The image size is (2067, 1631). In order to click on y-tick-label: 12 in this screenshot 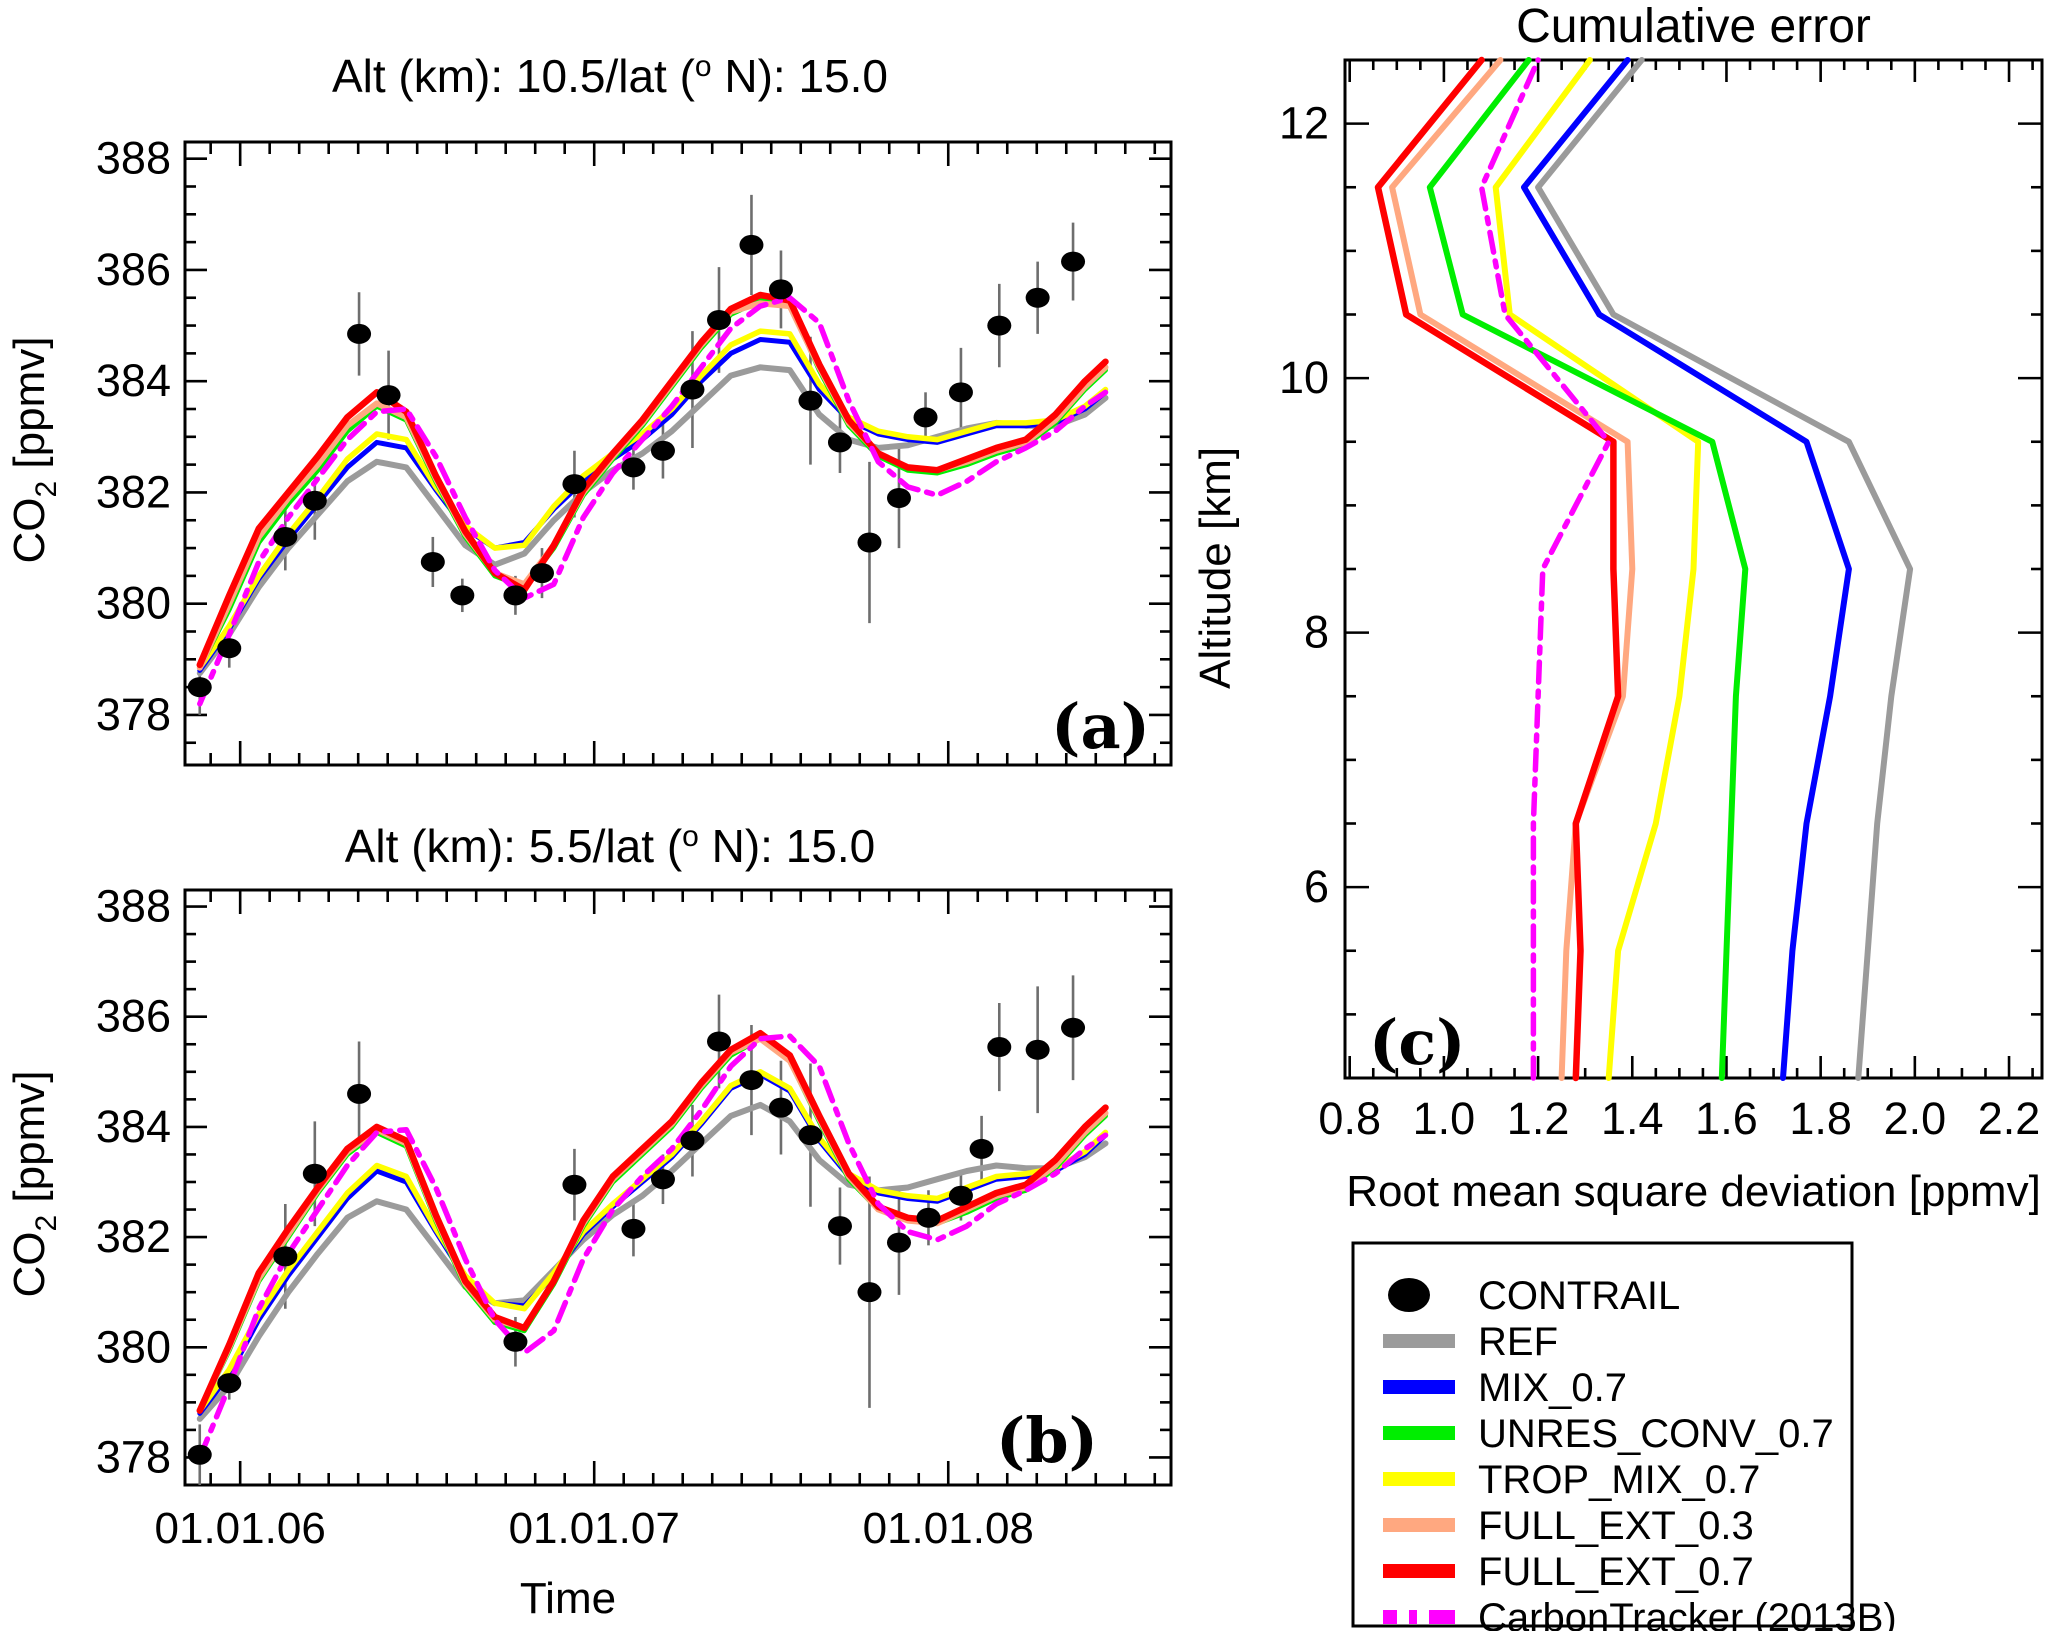, I will do `click(1304, 123)`.